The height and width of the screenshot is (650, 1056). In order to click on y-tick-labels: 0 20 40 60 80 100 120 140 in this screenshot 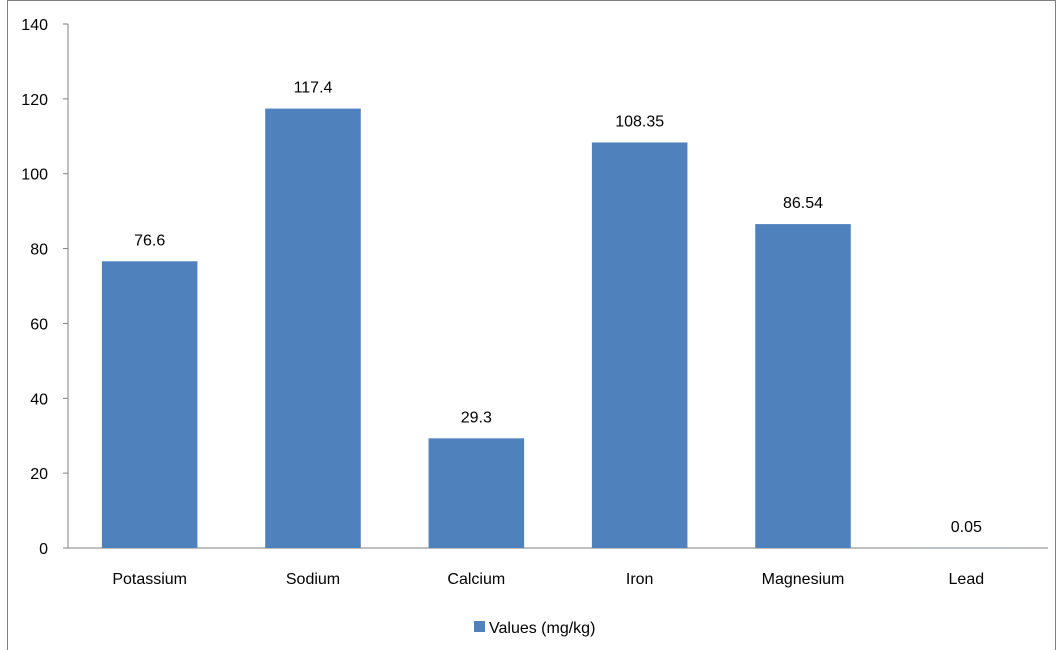, I will do `click(34, 287)`.